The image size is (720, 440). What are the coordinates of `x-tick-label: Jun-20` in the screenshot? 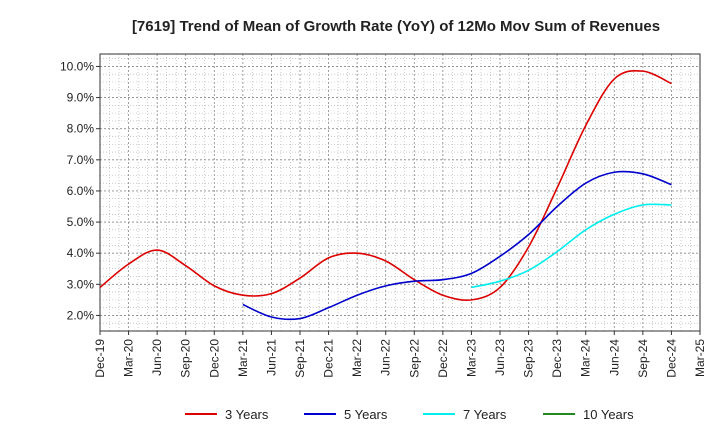 It's located at (157, 357).